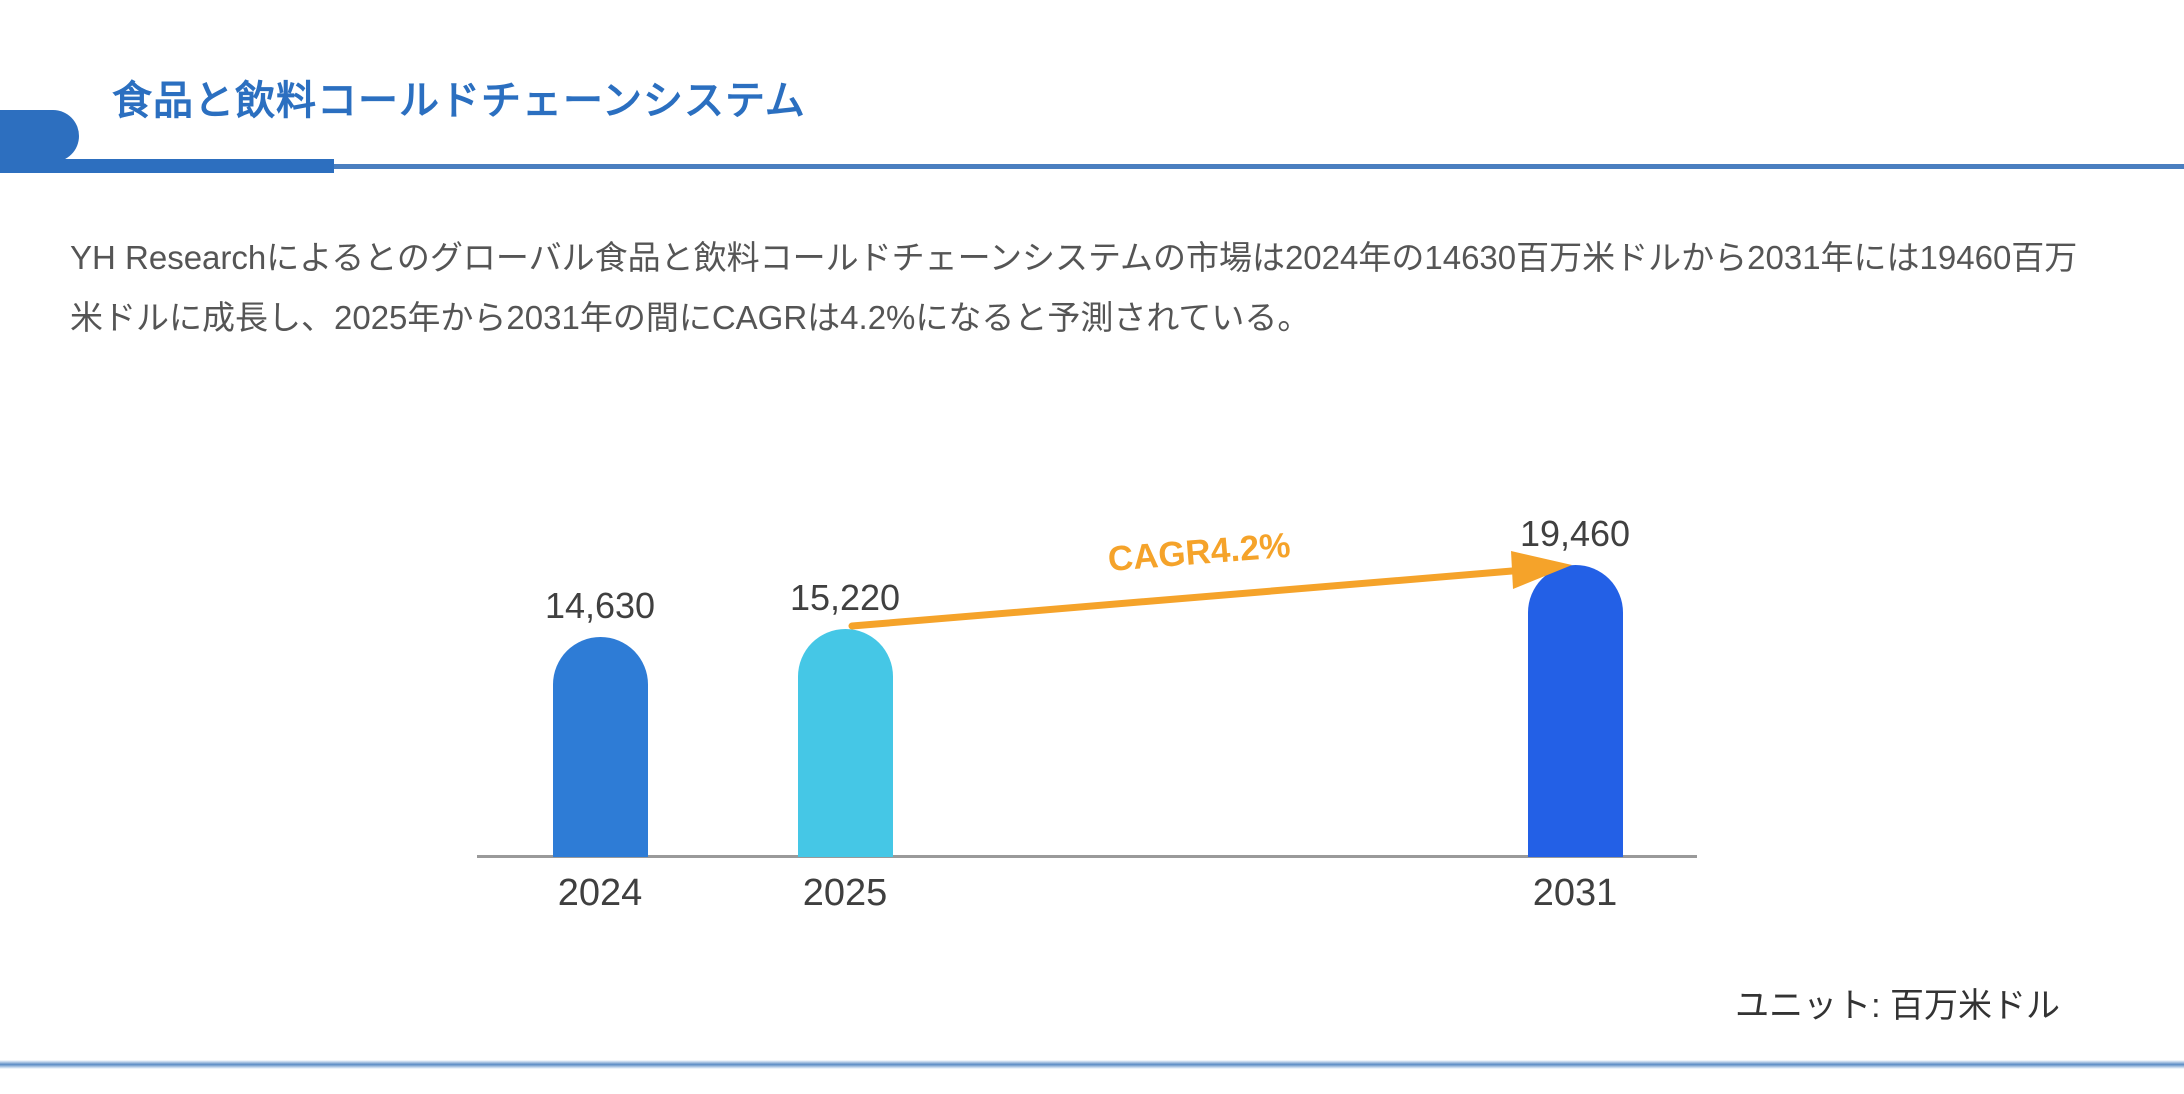 The height and width of the screenshot is (1094, 2184). What do you see at coordinates (845, 597) in the screenshot?
I see `value-label-2025: 15,220` at bounding box center [845, 597].